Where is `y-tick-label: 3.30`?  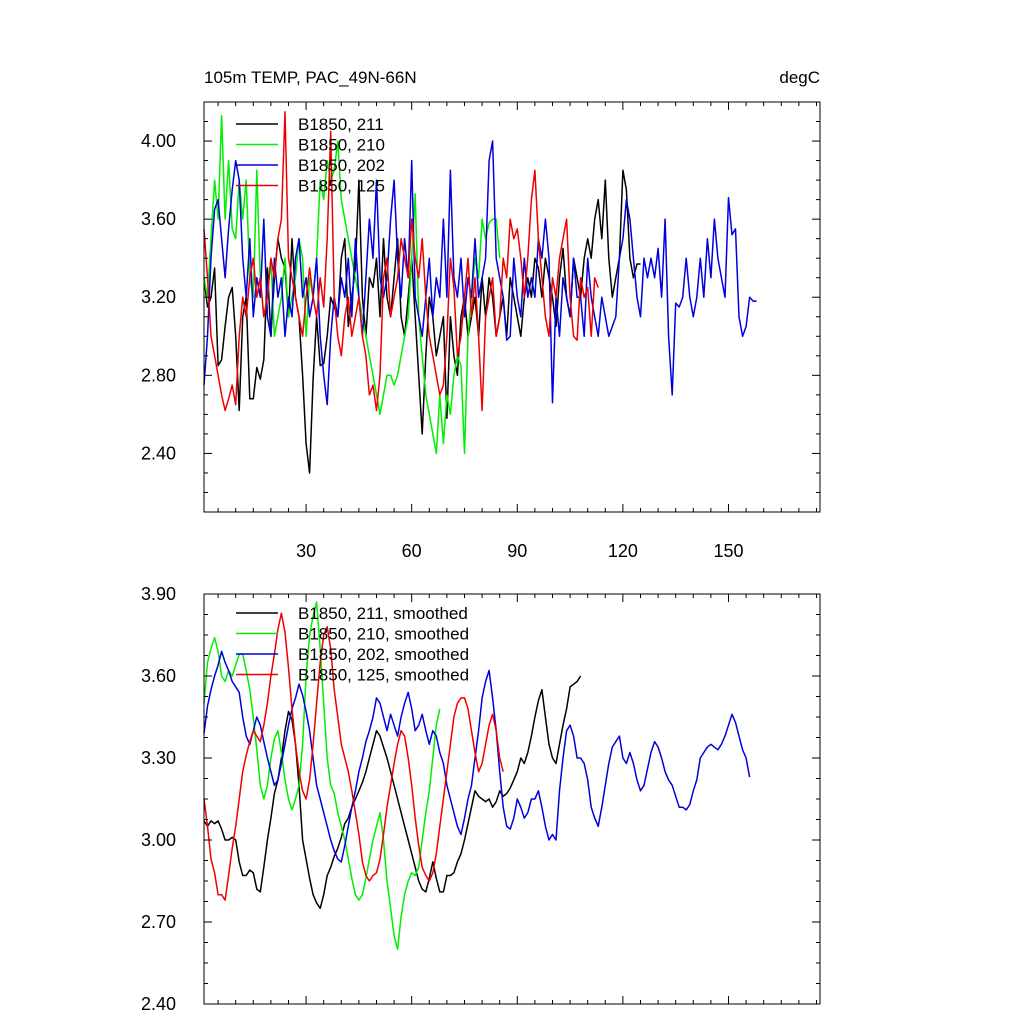 y-tick-label: 3.30 is located at coordinates (158, 758).